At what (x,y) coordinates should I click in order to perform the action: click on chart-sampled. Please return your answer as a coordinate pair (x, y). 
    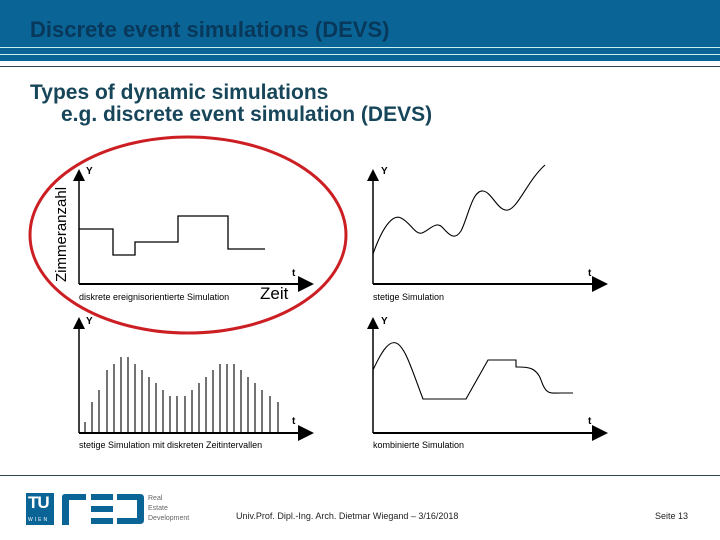
    Looking at the image, I should click on (193, 379).